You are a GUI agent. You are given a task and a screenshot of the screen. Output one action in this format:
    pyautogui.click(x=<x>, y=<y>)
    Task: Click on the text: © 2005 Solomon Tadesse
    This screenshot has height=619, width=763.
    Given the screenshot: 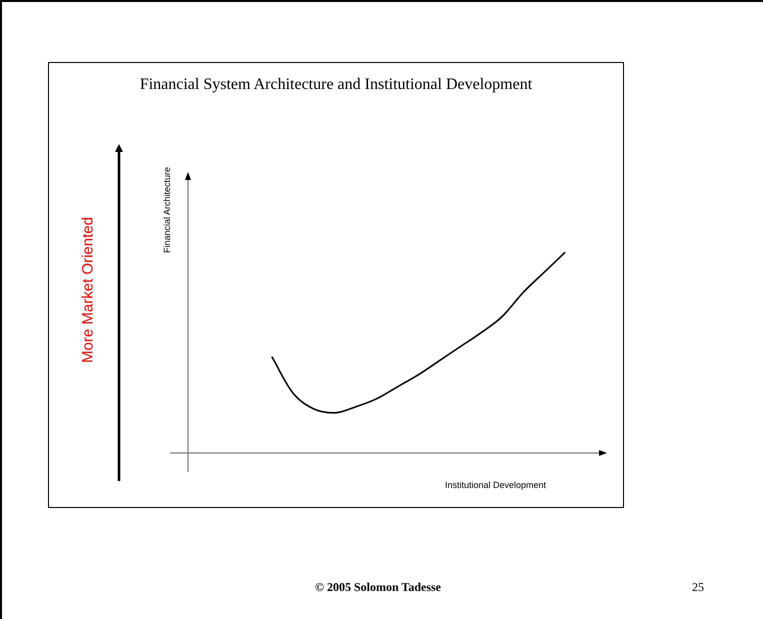 What is the action you would take?
    pyautogui.click(x=378, y=587)
    